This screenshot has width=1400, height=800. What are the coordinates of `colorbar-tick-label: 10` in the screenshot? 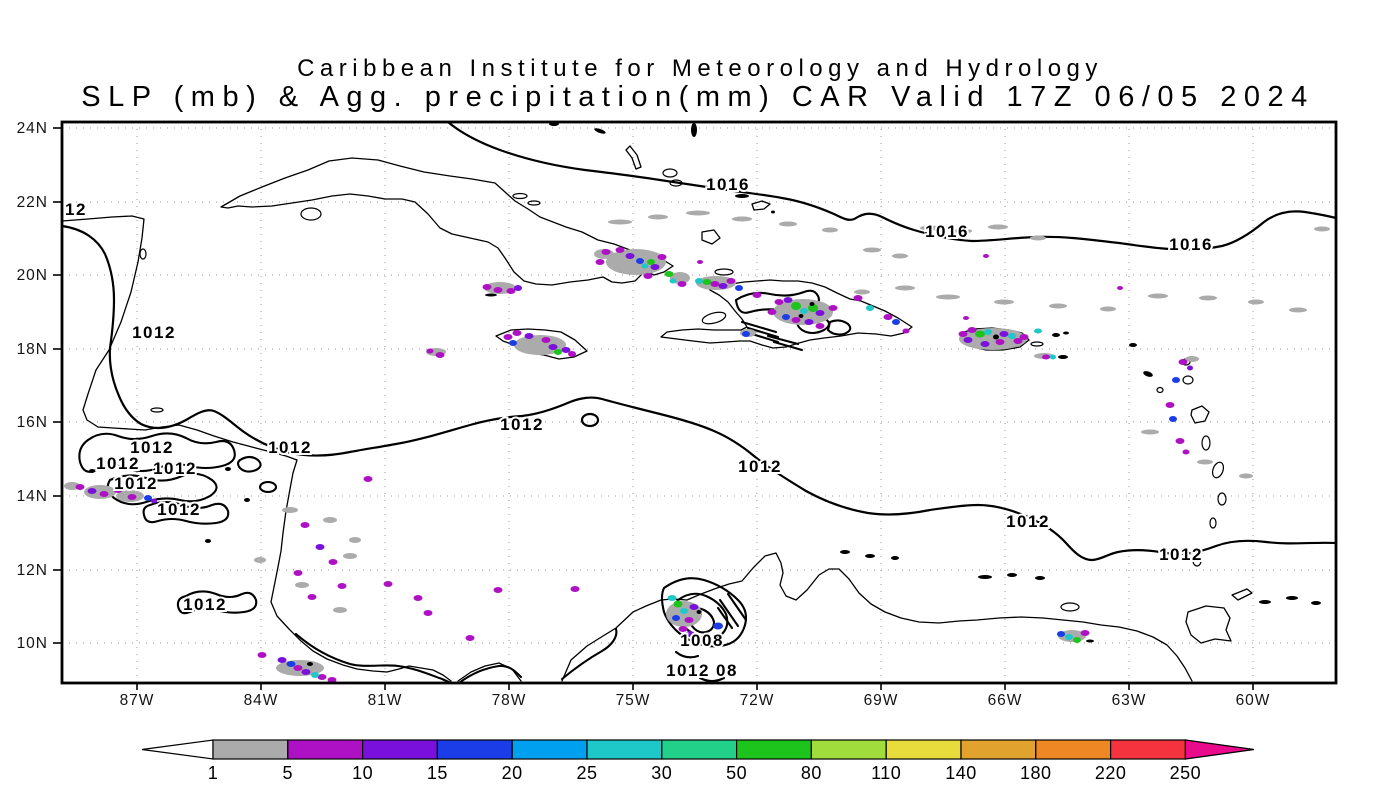 It's located at (362, 773).